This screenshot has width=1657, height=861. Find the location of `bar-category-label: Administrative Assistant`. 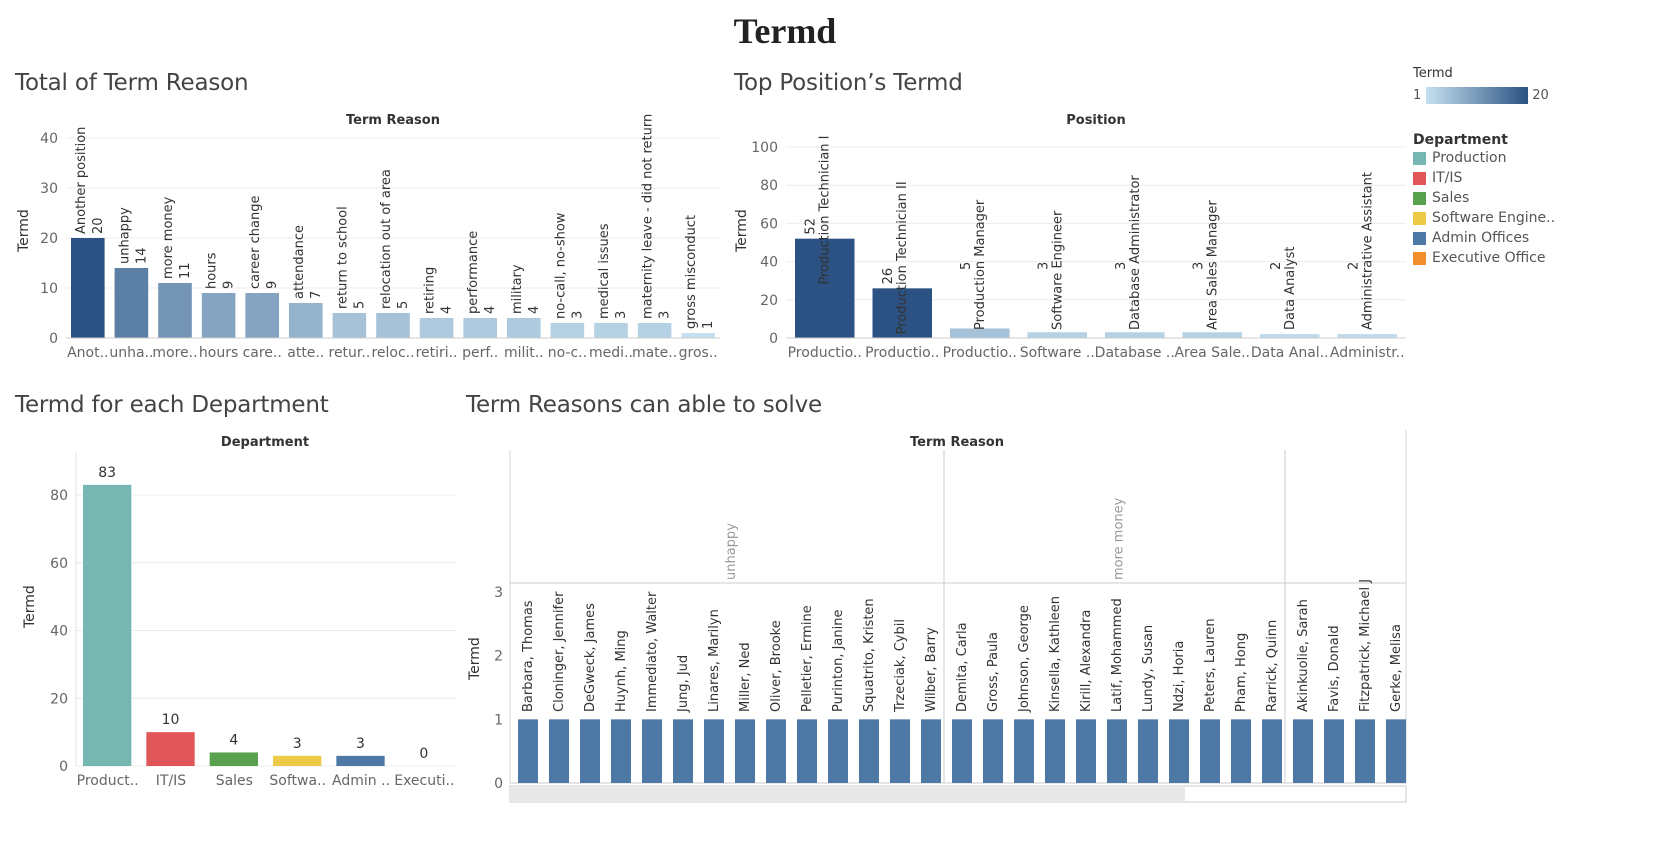

bar-category-label: Administrative Assistant is located at coordinates (1367, 251).